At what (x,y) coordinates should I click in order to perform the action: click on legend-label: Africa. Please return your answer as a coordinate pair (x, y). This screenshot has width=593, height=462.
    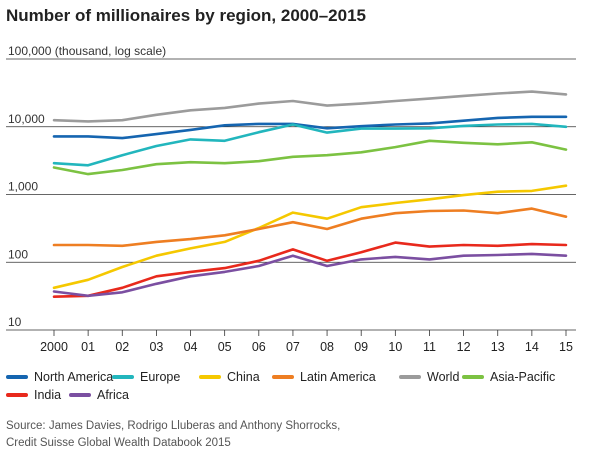
    Looking at the image, I should click on (113, 395).